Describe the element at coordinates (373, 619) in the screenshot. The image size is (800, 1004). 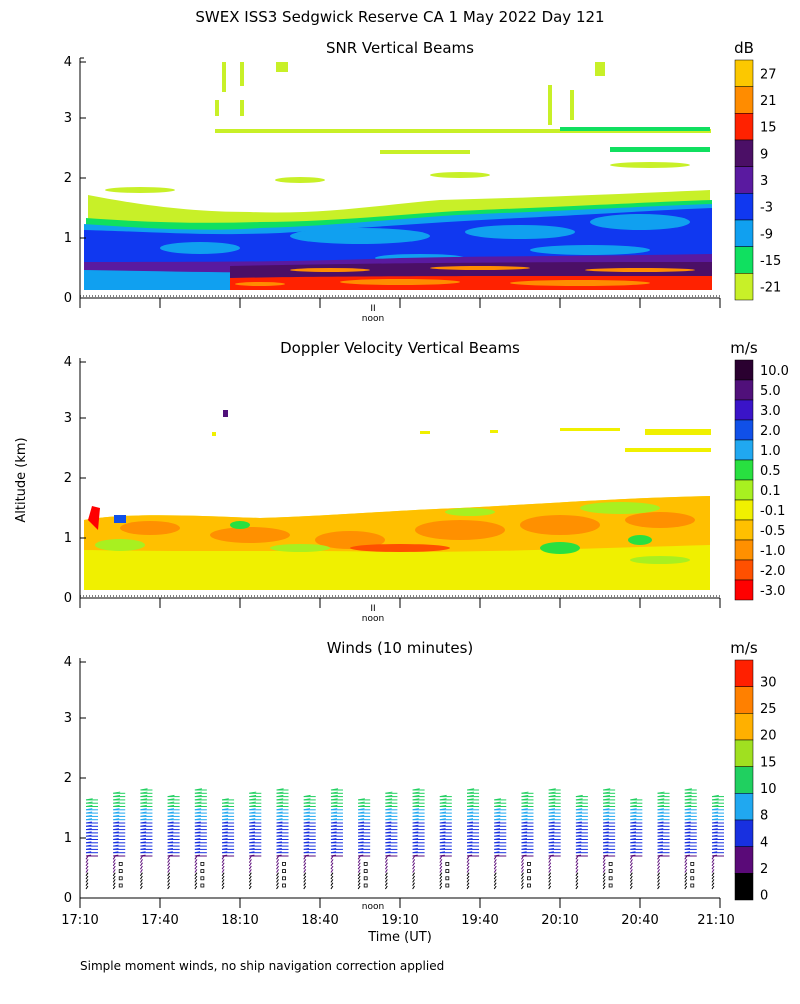
I see `doppler-noon-label: noon` at that location.